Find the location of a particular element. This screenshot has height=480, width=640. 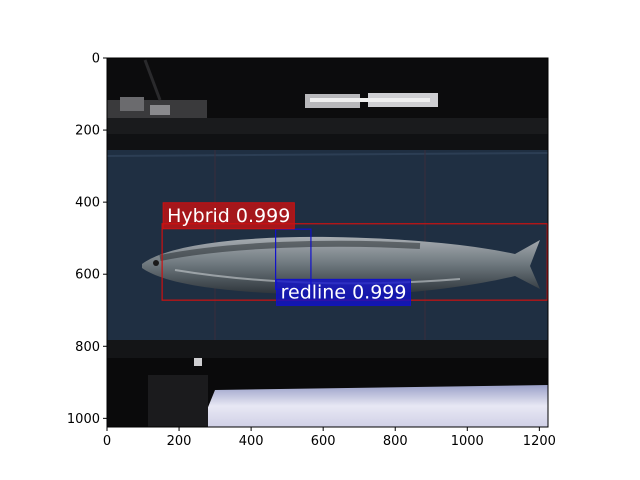

y-tick-label: 0 is located at coordinates (96, 59).